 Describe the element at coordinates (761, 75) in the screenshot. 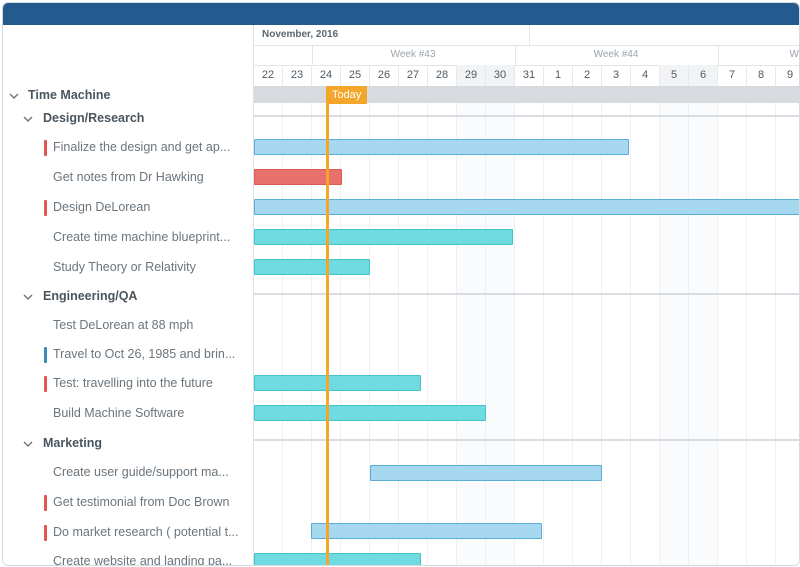

I see `day-cell: 8` at that location.